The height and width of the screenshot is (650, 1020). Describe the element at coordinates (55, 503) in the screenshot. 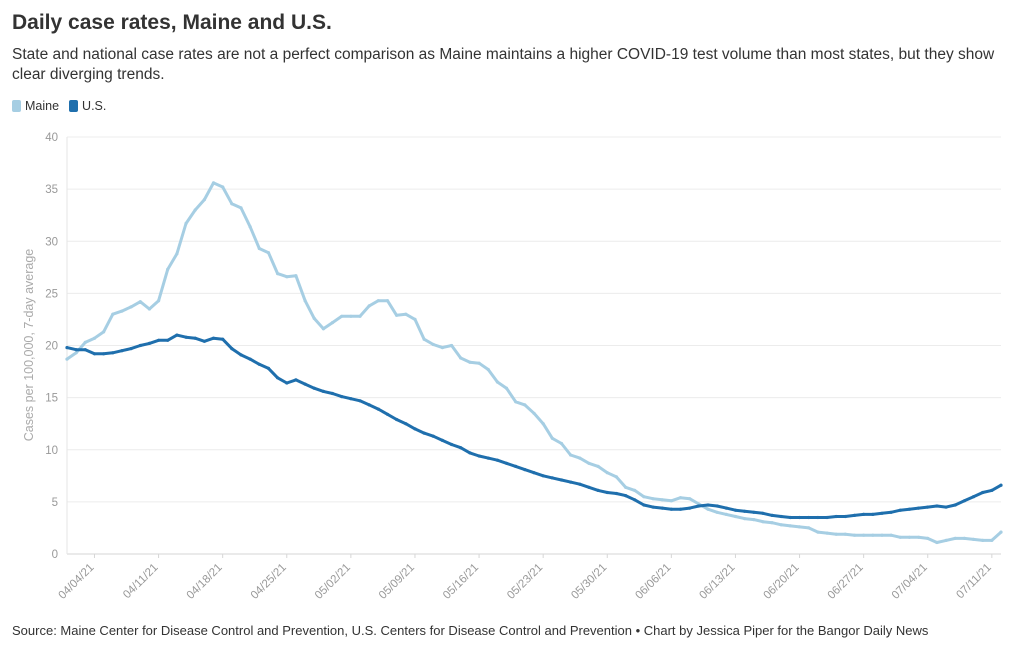

I see `y-tick-label: 5` at that location.